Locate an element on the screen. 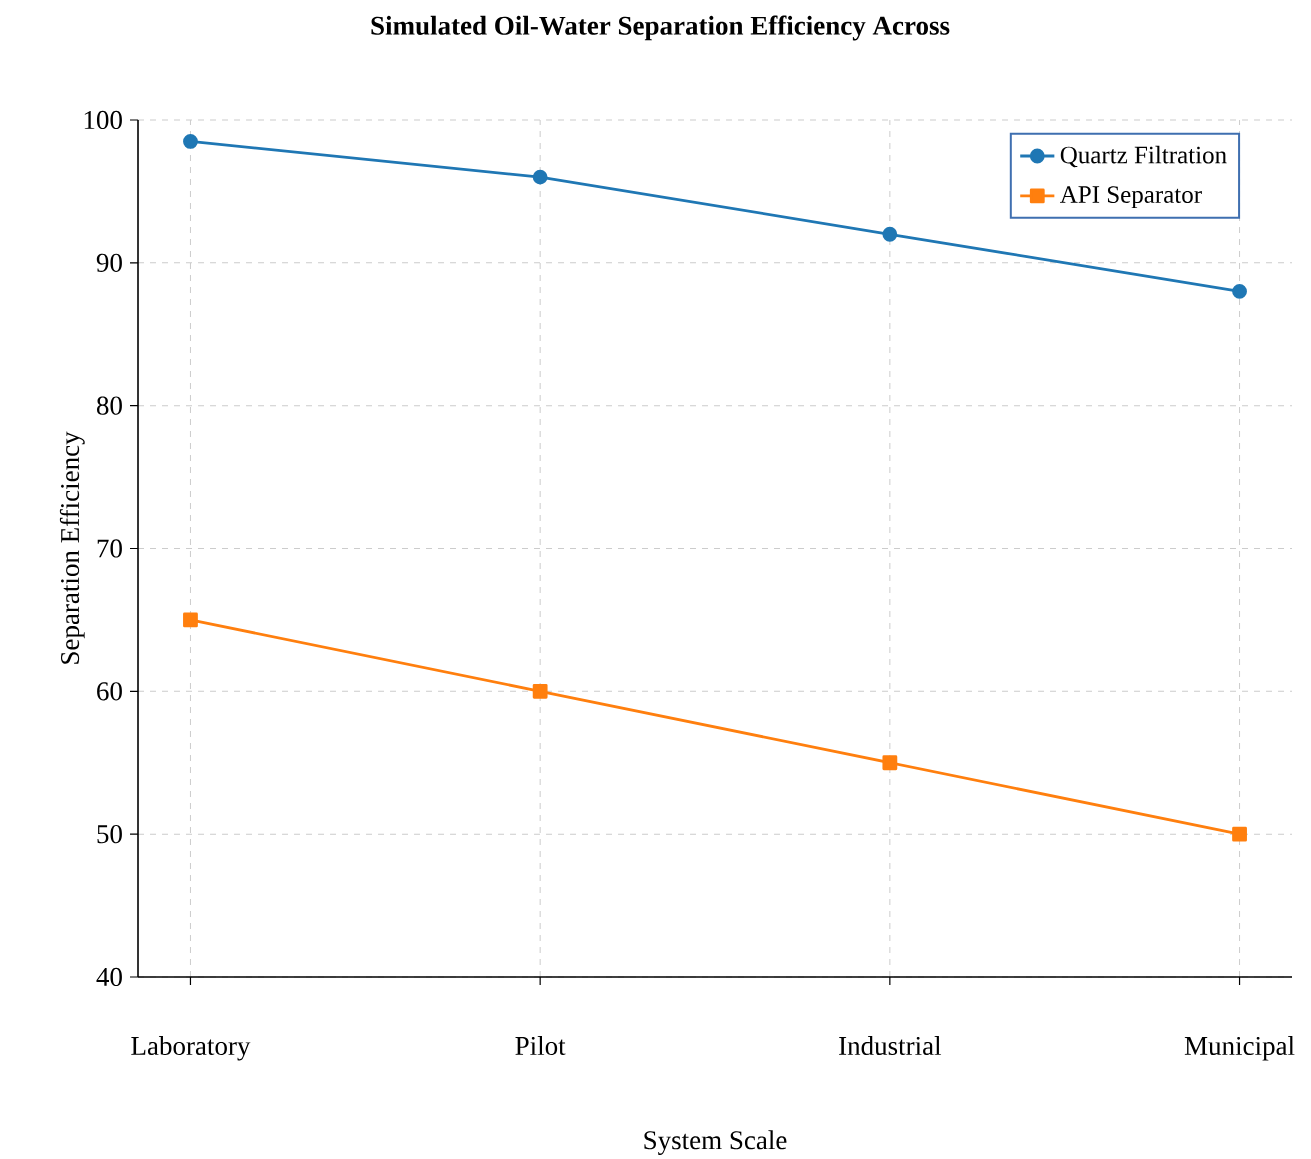 This screenshot has width=1311, height=1159. x-tick-label: Industrial is located at coordinates (890, 1046).